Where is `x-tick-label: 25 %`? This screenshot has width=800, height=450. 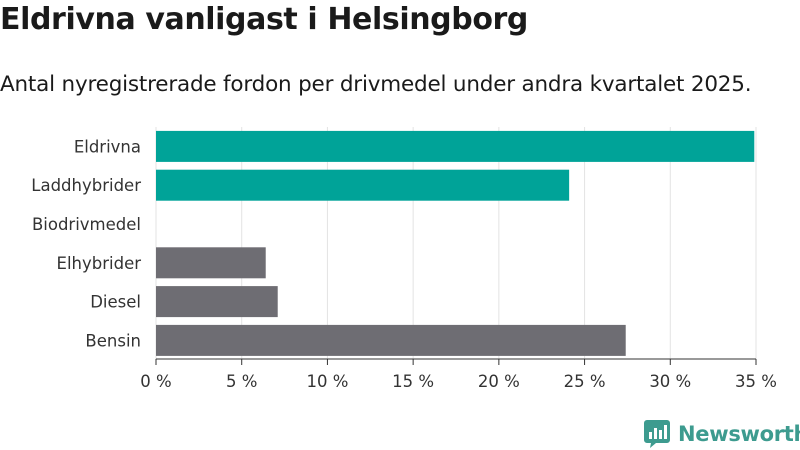 x-tick-label: 25 % is located at coordinates (585, 381).